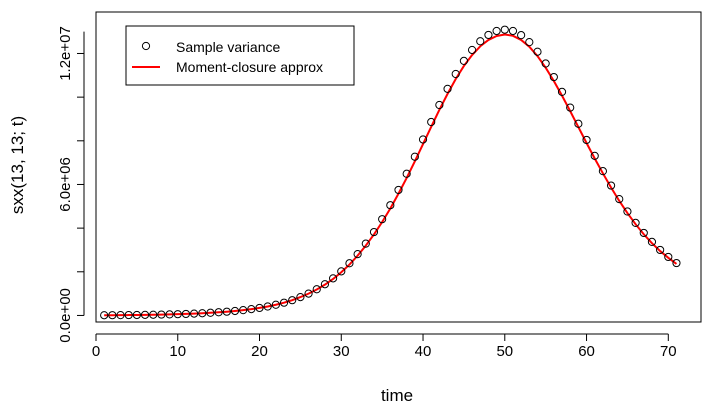 The height and width of the screenshot is (406, 713). I want to click on x-tick-label: 70, so click(668, 351).